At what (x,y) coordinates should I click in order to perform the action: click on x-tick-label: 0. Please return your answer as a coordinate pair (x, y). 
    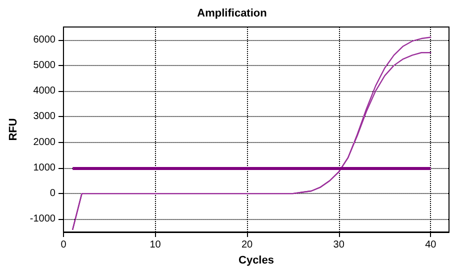
    Looking at the image, I should click on (63, 245).